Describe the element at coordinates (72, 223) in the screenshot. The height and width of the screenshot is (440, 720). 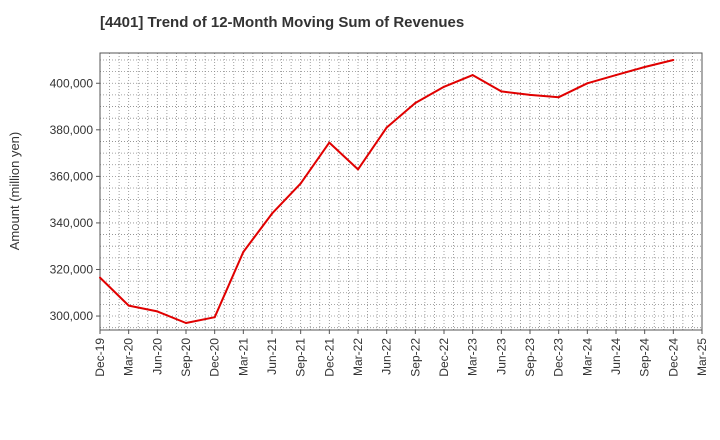
I see `y-tick-label: 340,000` at that location.